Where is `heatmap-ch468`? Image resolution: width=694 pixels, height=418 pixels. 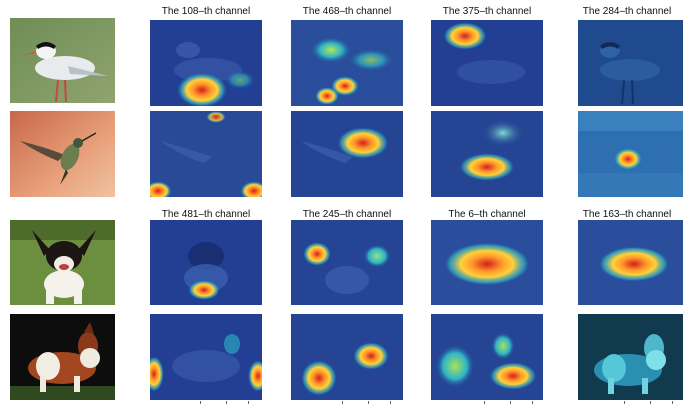 heatmap-ch468 is located at coordinates (347, 63).